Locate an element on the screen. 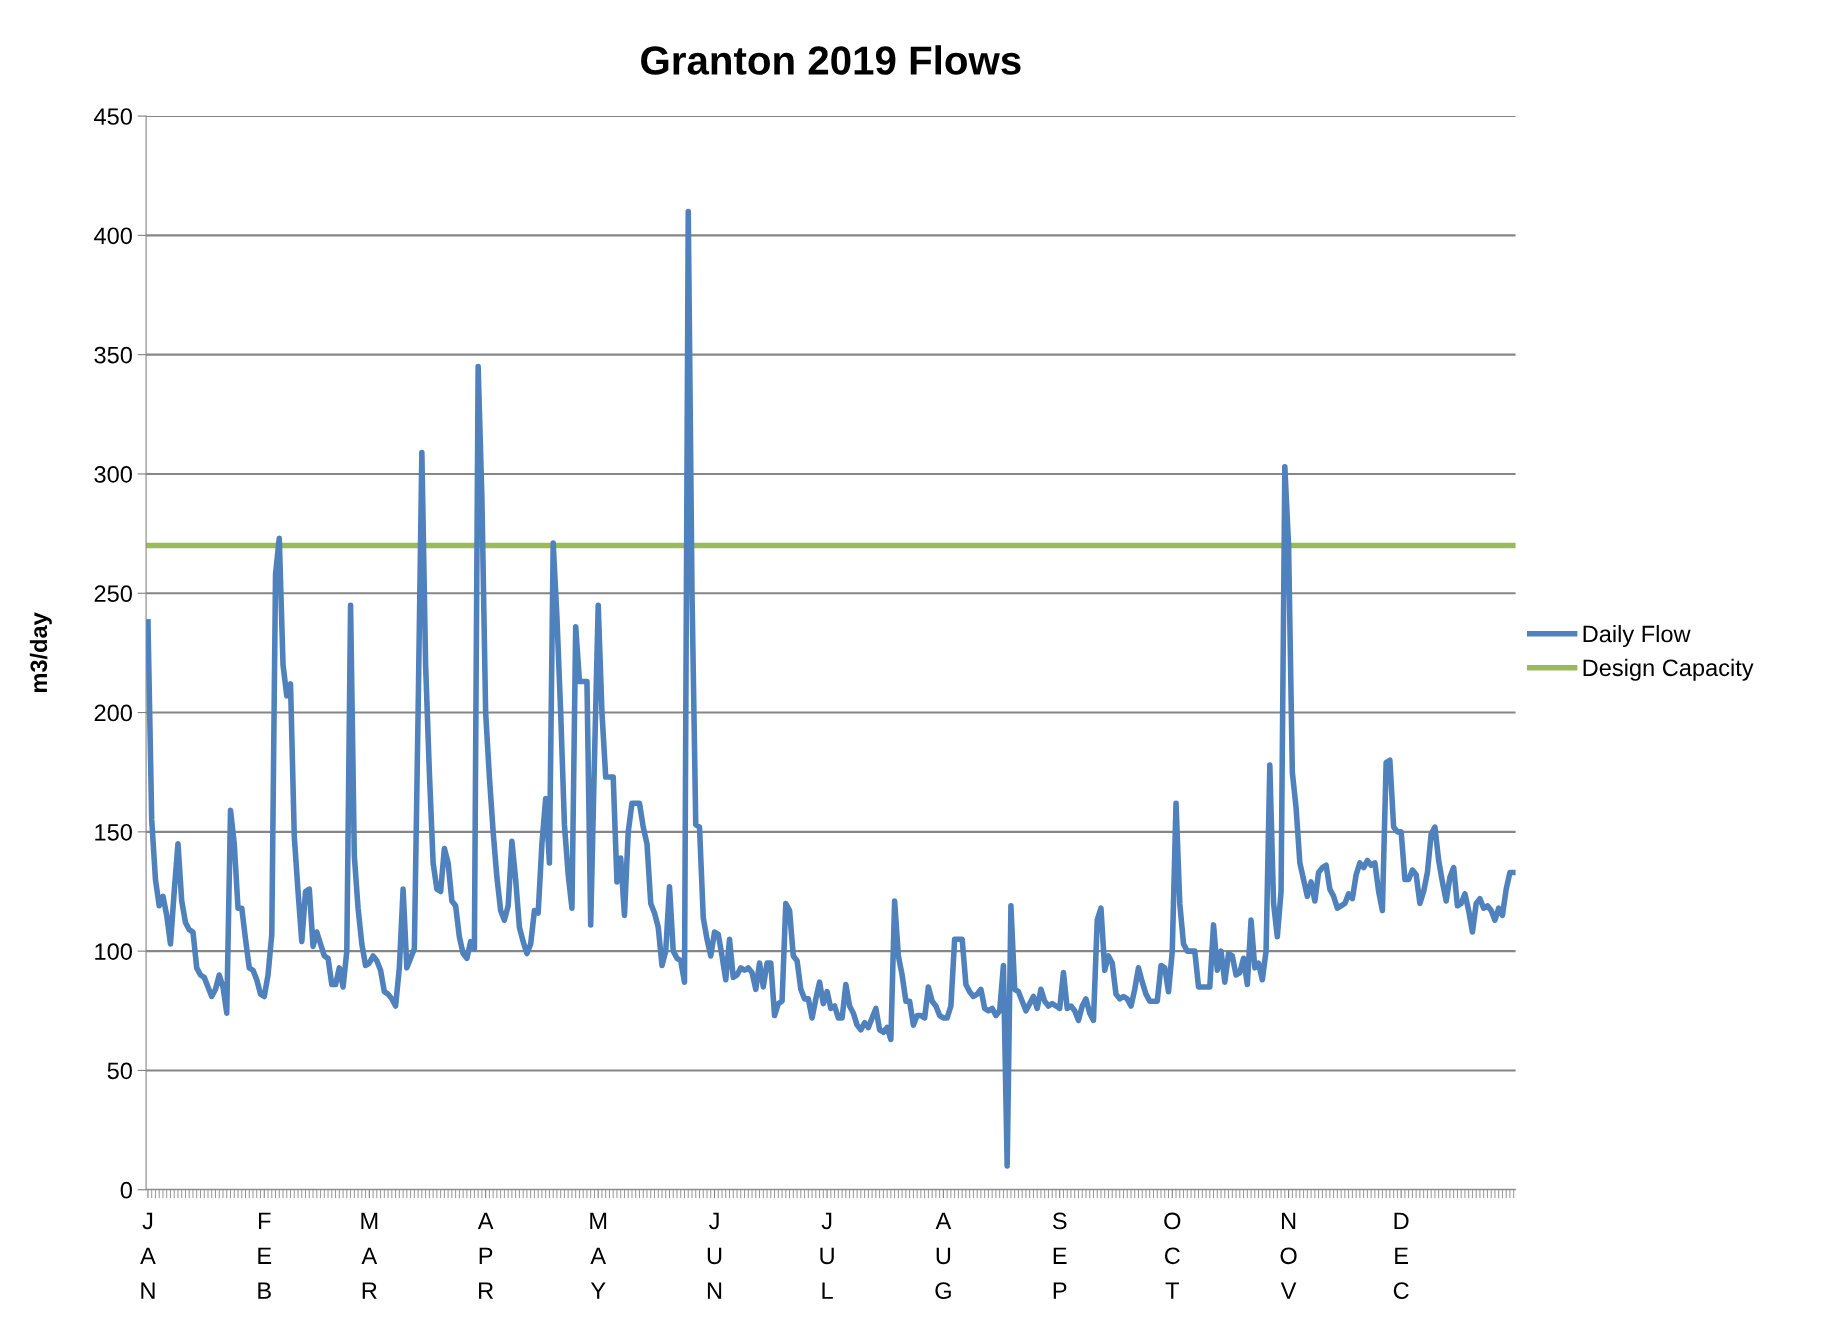 This screenshot has width=1826, height=1319. legend-label: Daily Flow is located at coordinates (1637, 635).